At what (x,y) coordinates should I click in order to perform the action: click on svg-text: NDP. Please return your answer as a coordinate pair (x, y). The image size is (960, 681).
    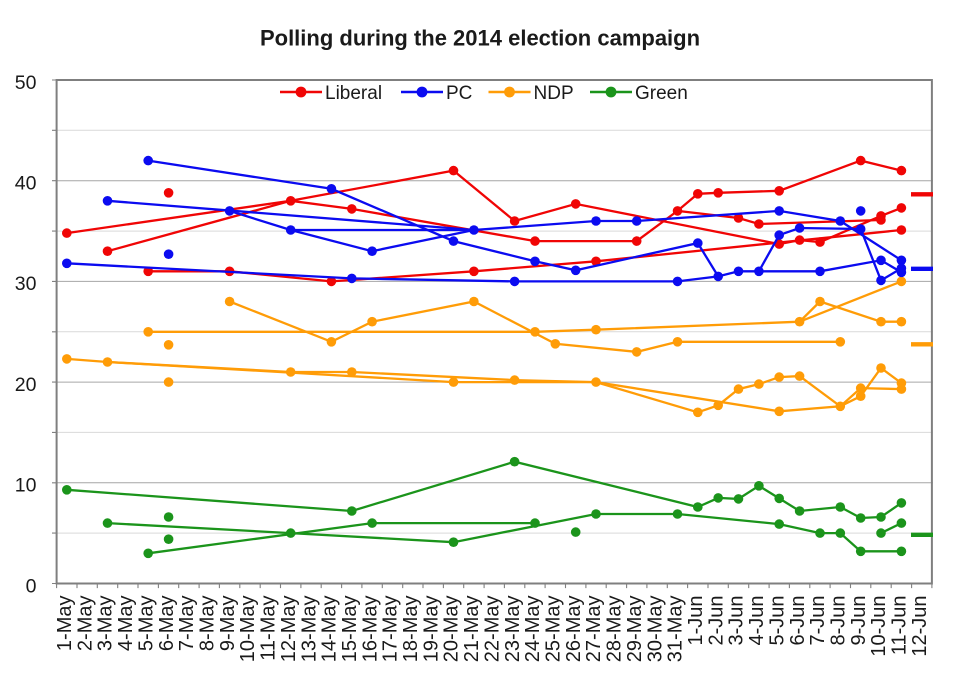
    Looking at the image, I should click on (554, 93).